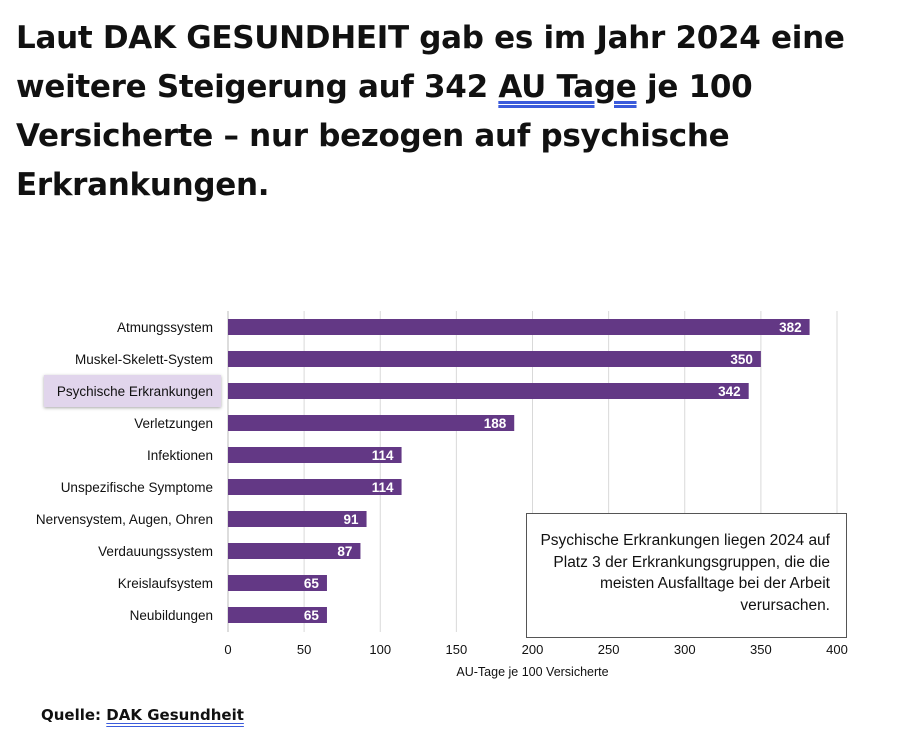 This screenshot has height=756, width=902. Describe the element at coordinates (532, 672) in the screenshot. I see `x-axis-title: AU-Tage je 100 Versicherte` at that location.